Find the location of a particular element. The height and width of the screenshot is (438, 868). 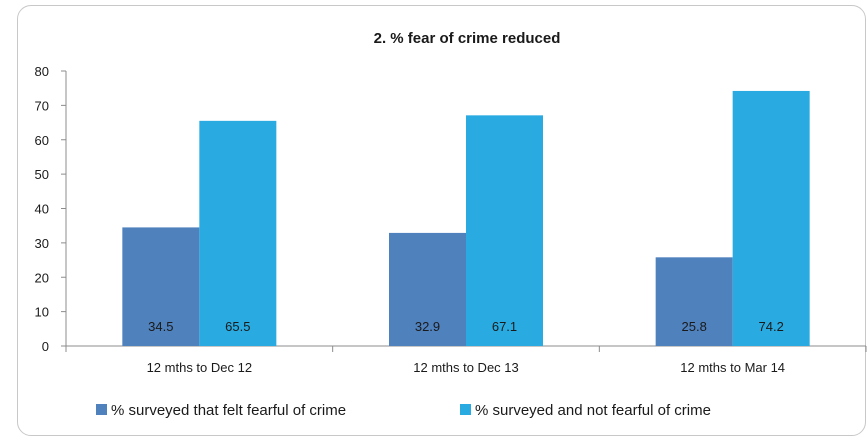

bar-value-label: 34.5 is located at coordinates (160, 326).